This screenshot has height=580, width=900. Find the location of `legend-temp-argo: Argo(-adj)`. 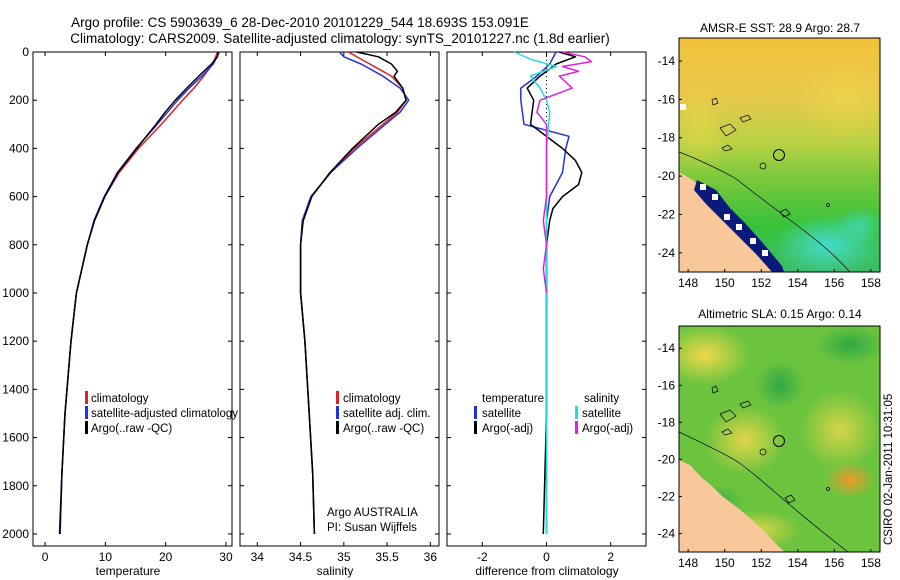

legend-temp-argo: Argo(-adj) is located at coordinates (507, 429).